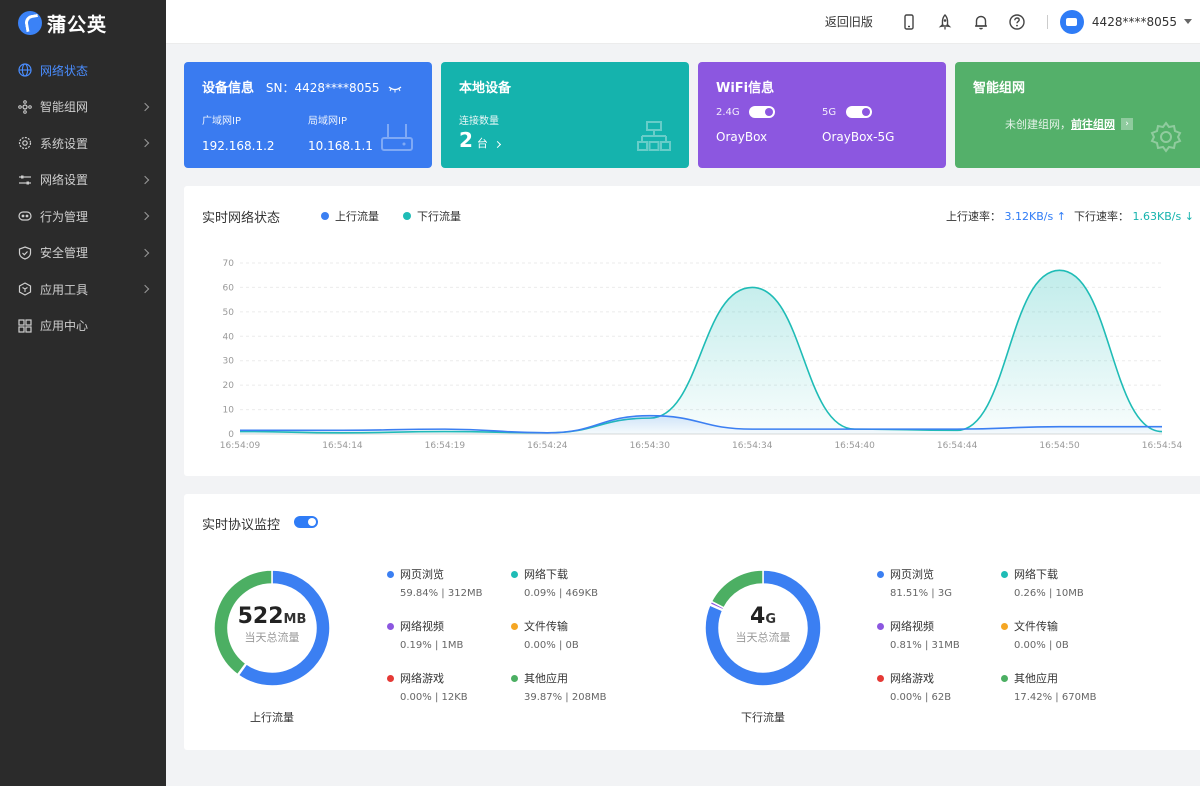 The width and height of the screenshot is (1200, 786). Describe the element at coordinates (83, 107) in the screenshot. I see `sidebar-item-1: 智能组网` at that location.